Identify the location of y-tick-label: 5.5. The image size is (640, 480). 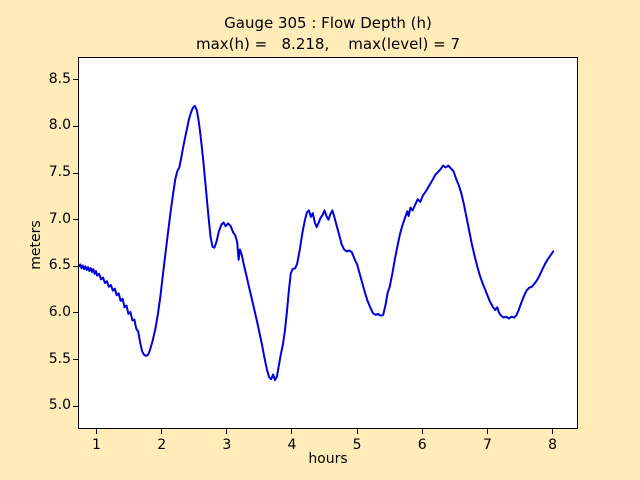
(59, 358).